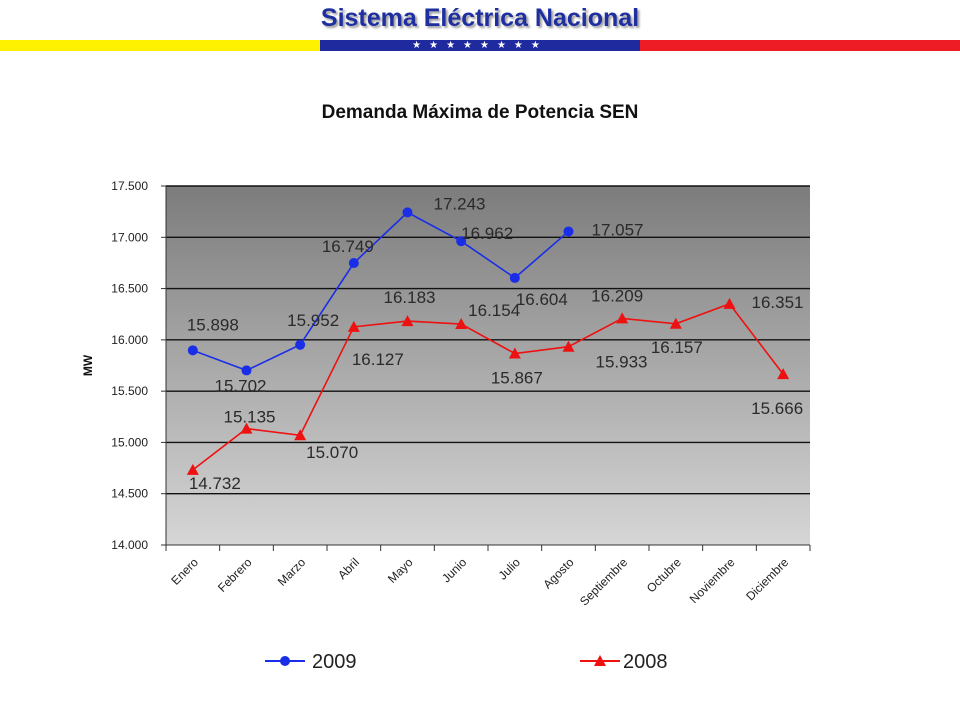 This screenshot has width=960, height=720. I want to click on data-label: 16.157, so click(677, 347).